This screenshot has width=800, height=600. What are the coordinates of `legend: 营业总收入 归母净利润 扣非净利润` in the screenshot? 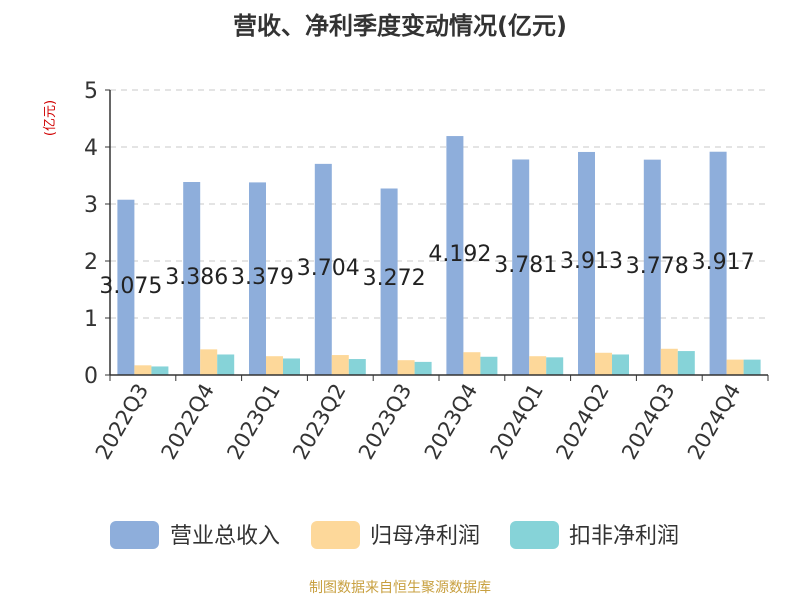 It's located at (394, 535).